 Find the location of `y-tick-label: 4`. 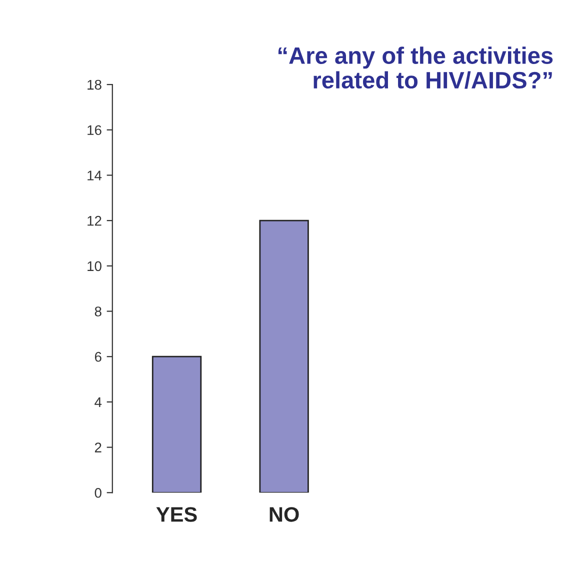

y-tick-label: 4 is located at coordinates (98, 402).